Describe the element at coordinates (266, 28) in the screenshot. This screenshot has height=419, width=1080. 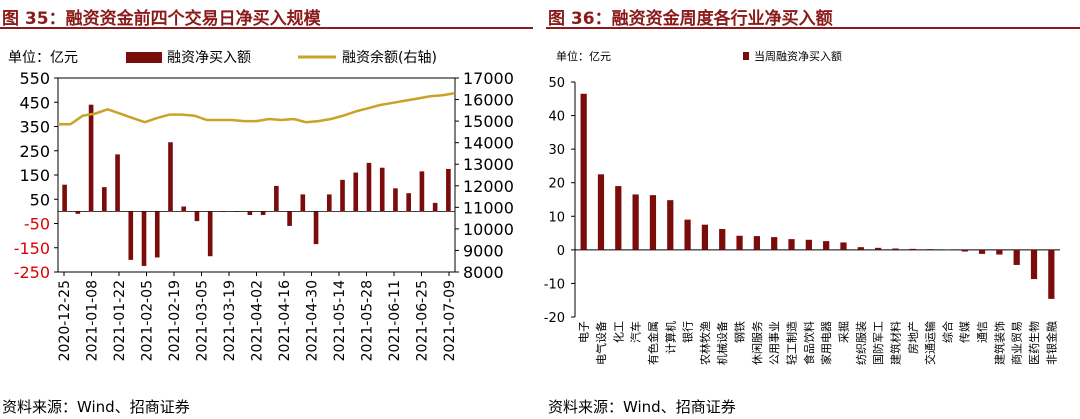
I see `left-title-rule` at that location.